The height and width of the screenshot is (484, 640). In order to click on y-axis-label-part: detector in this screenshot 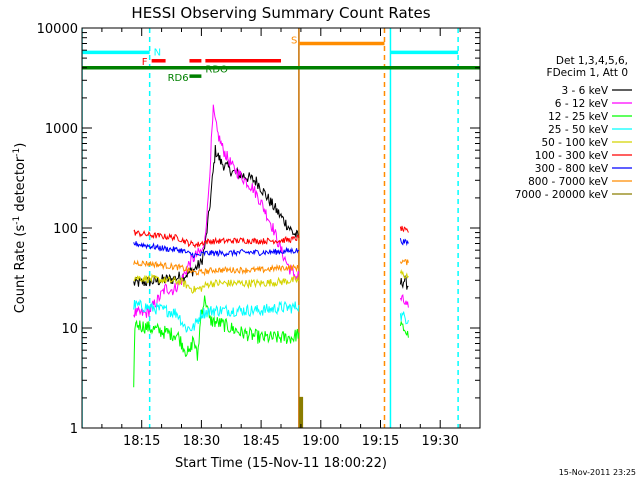, I will do `click(20, 186)`.